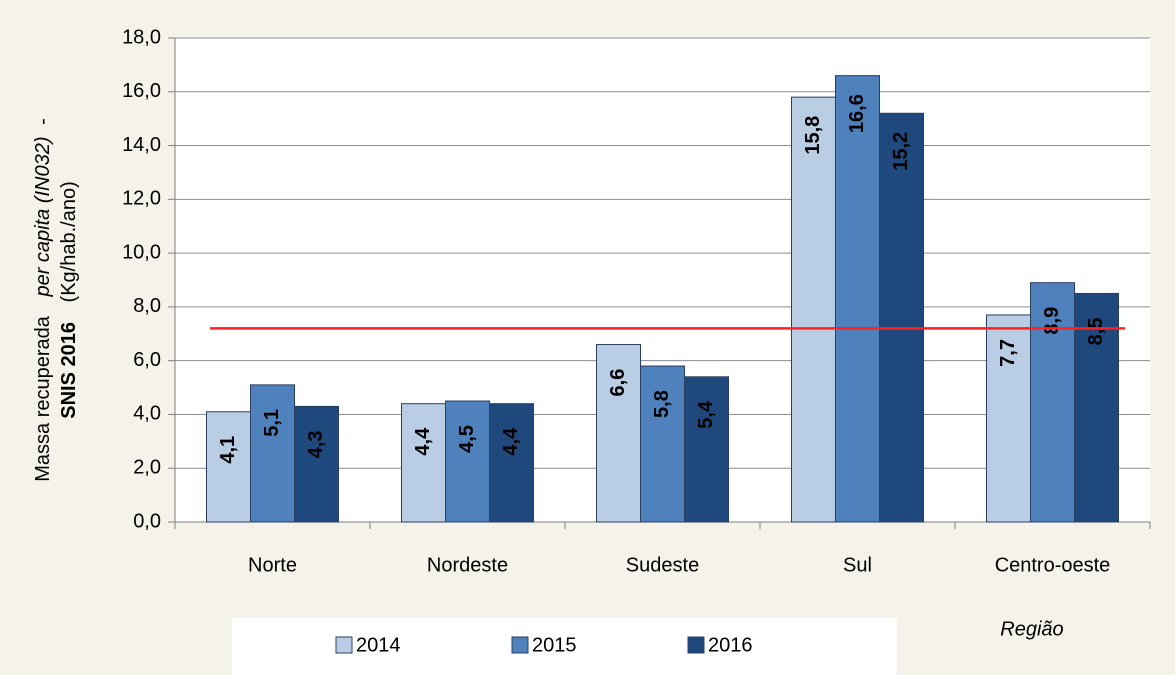 Image resolution: width=1175 pixels, height=675 pixels. I want to click on data-label: 8,5, so click(1096, 332).